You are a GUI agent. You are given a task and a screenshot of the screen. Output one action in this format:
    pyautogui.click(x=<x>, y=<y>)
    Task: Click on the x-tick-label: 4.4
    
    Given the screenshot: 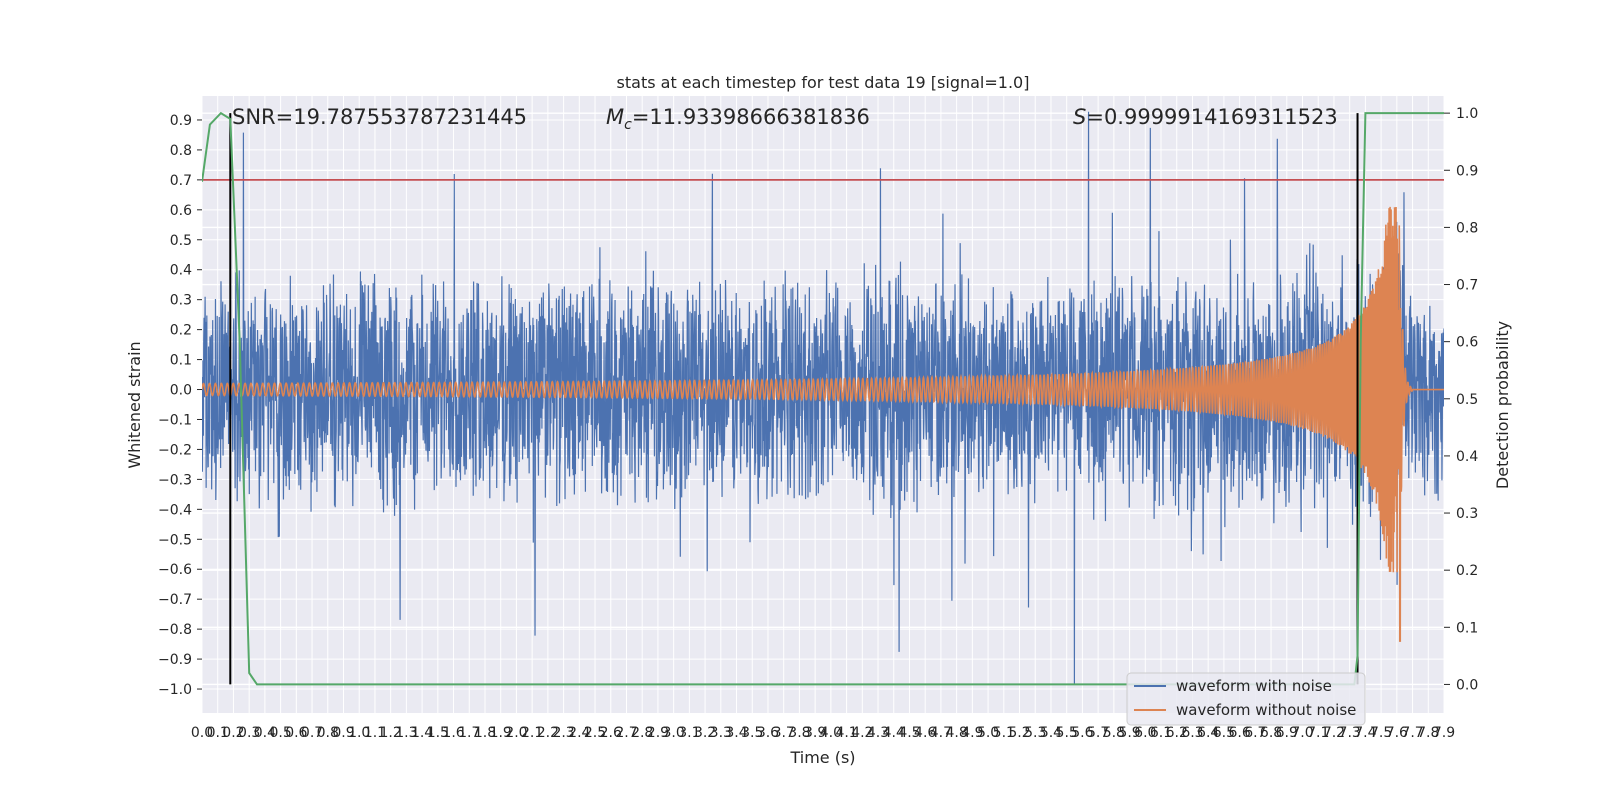 What is the action you would take?
    pyautogui.click(x=894, y=733)
    